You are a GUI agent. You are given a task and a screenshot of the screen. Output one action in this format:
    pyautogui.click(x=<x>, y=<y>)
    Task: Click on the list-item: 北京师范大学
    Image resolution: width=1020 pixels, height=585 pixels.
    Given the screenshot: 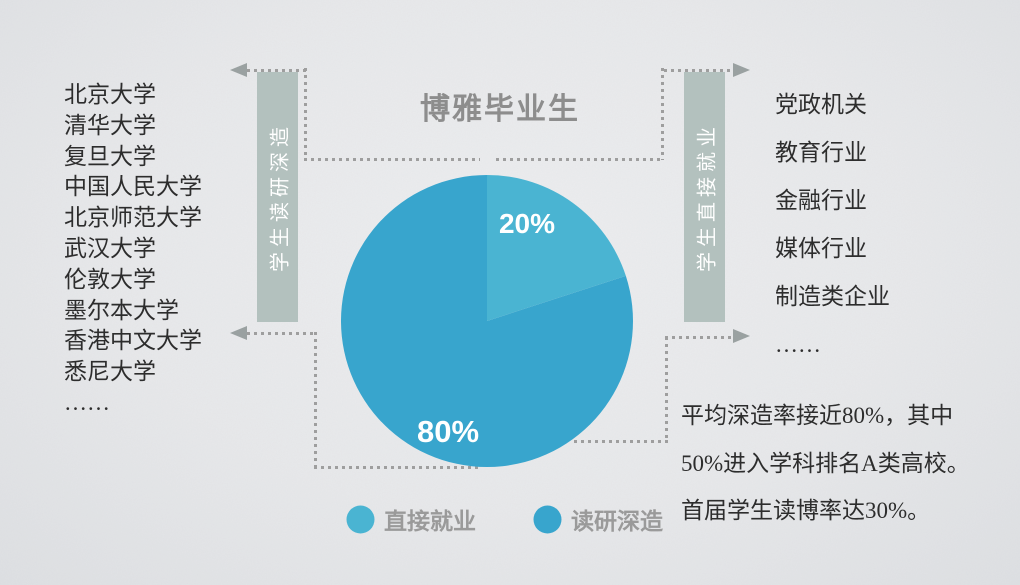 What is the action you would take?
    pyautogui.click(x=133, y=218)
    